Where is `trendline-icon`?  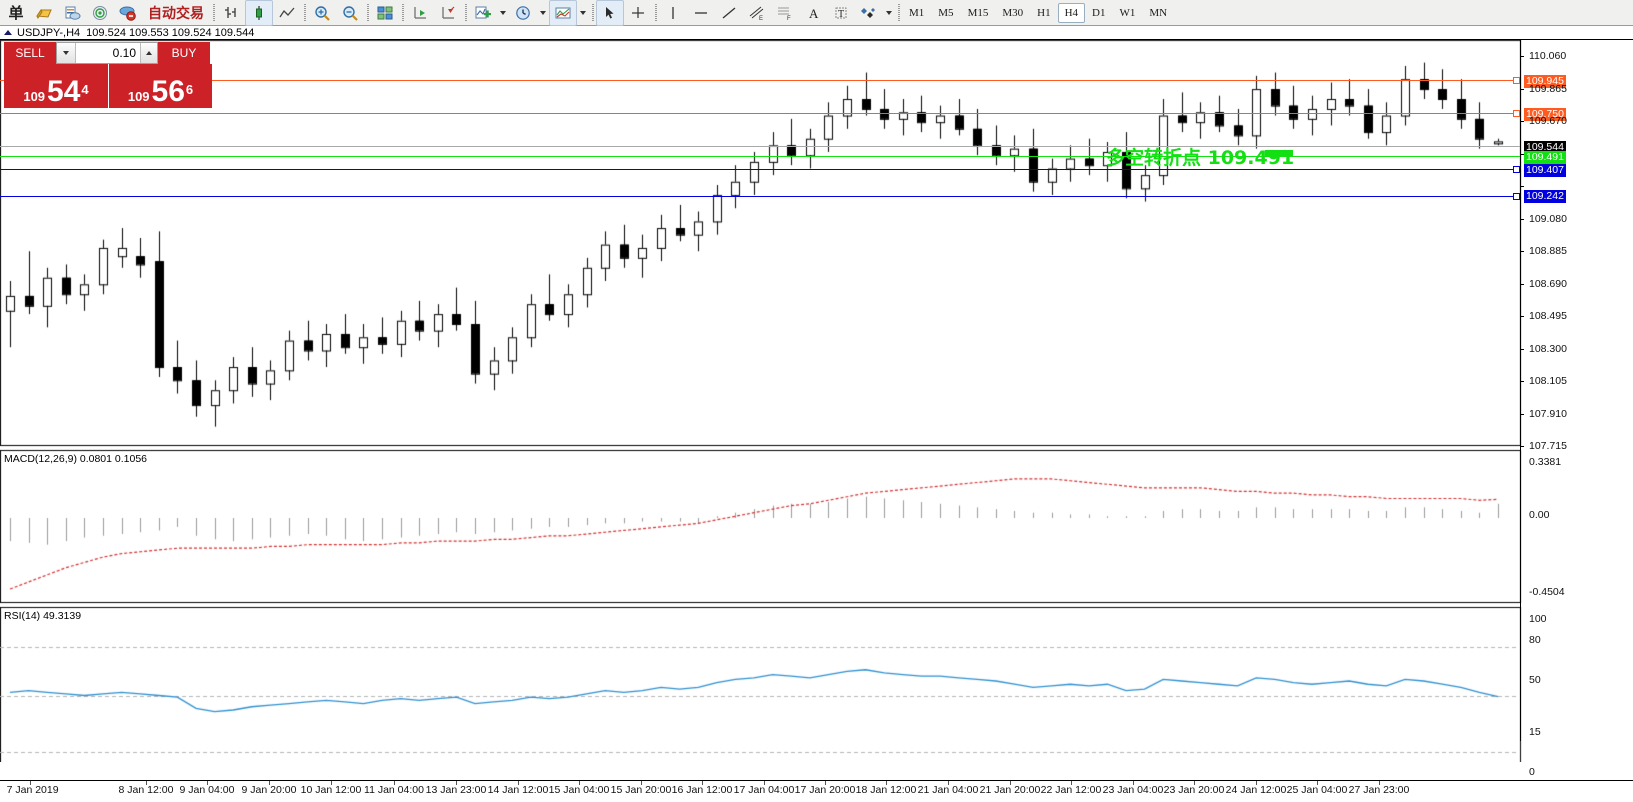 trendline-icon is located at coordinates (729, 13).